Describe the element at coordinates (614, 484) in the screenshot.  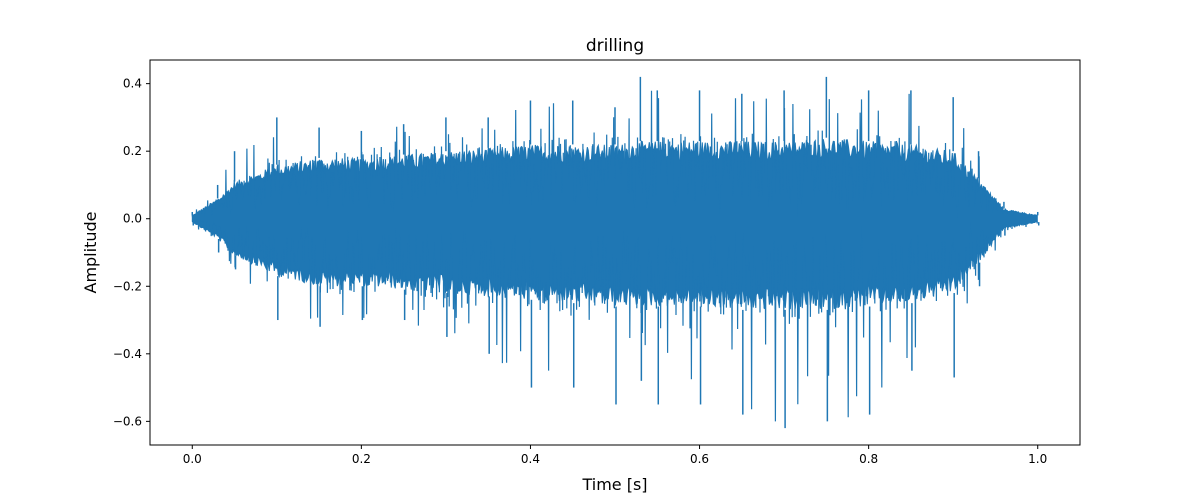
I see `x-axis-label: Time [s]` at that location.